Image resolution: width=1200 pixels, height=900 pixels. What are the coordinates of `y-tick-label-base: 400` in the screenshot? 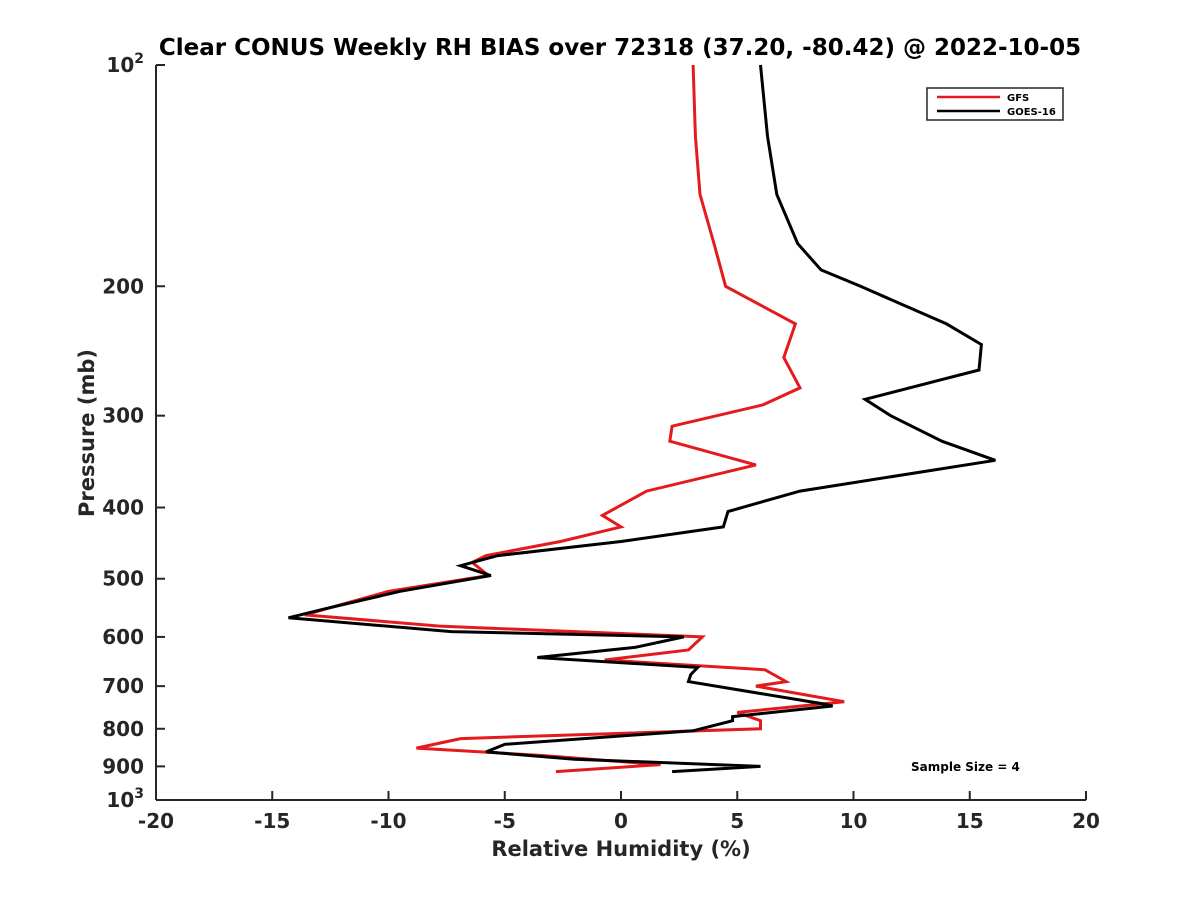 It's located at (123, 508).